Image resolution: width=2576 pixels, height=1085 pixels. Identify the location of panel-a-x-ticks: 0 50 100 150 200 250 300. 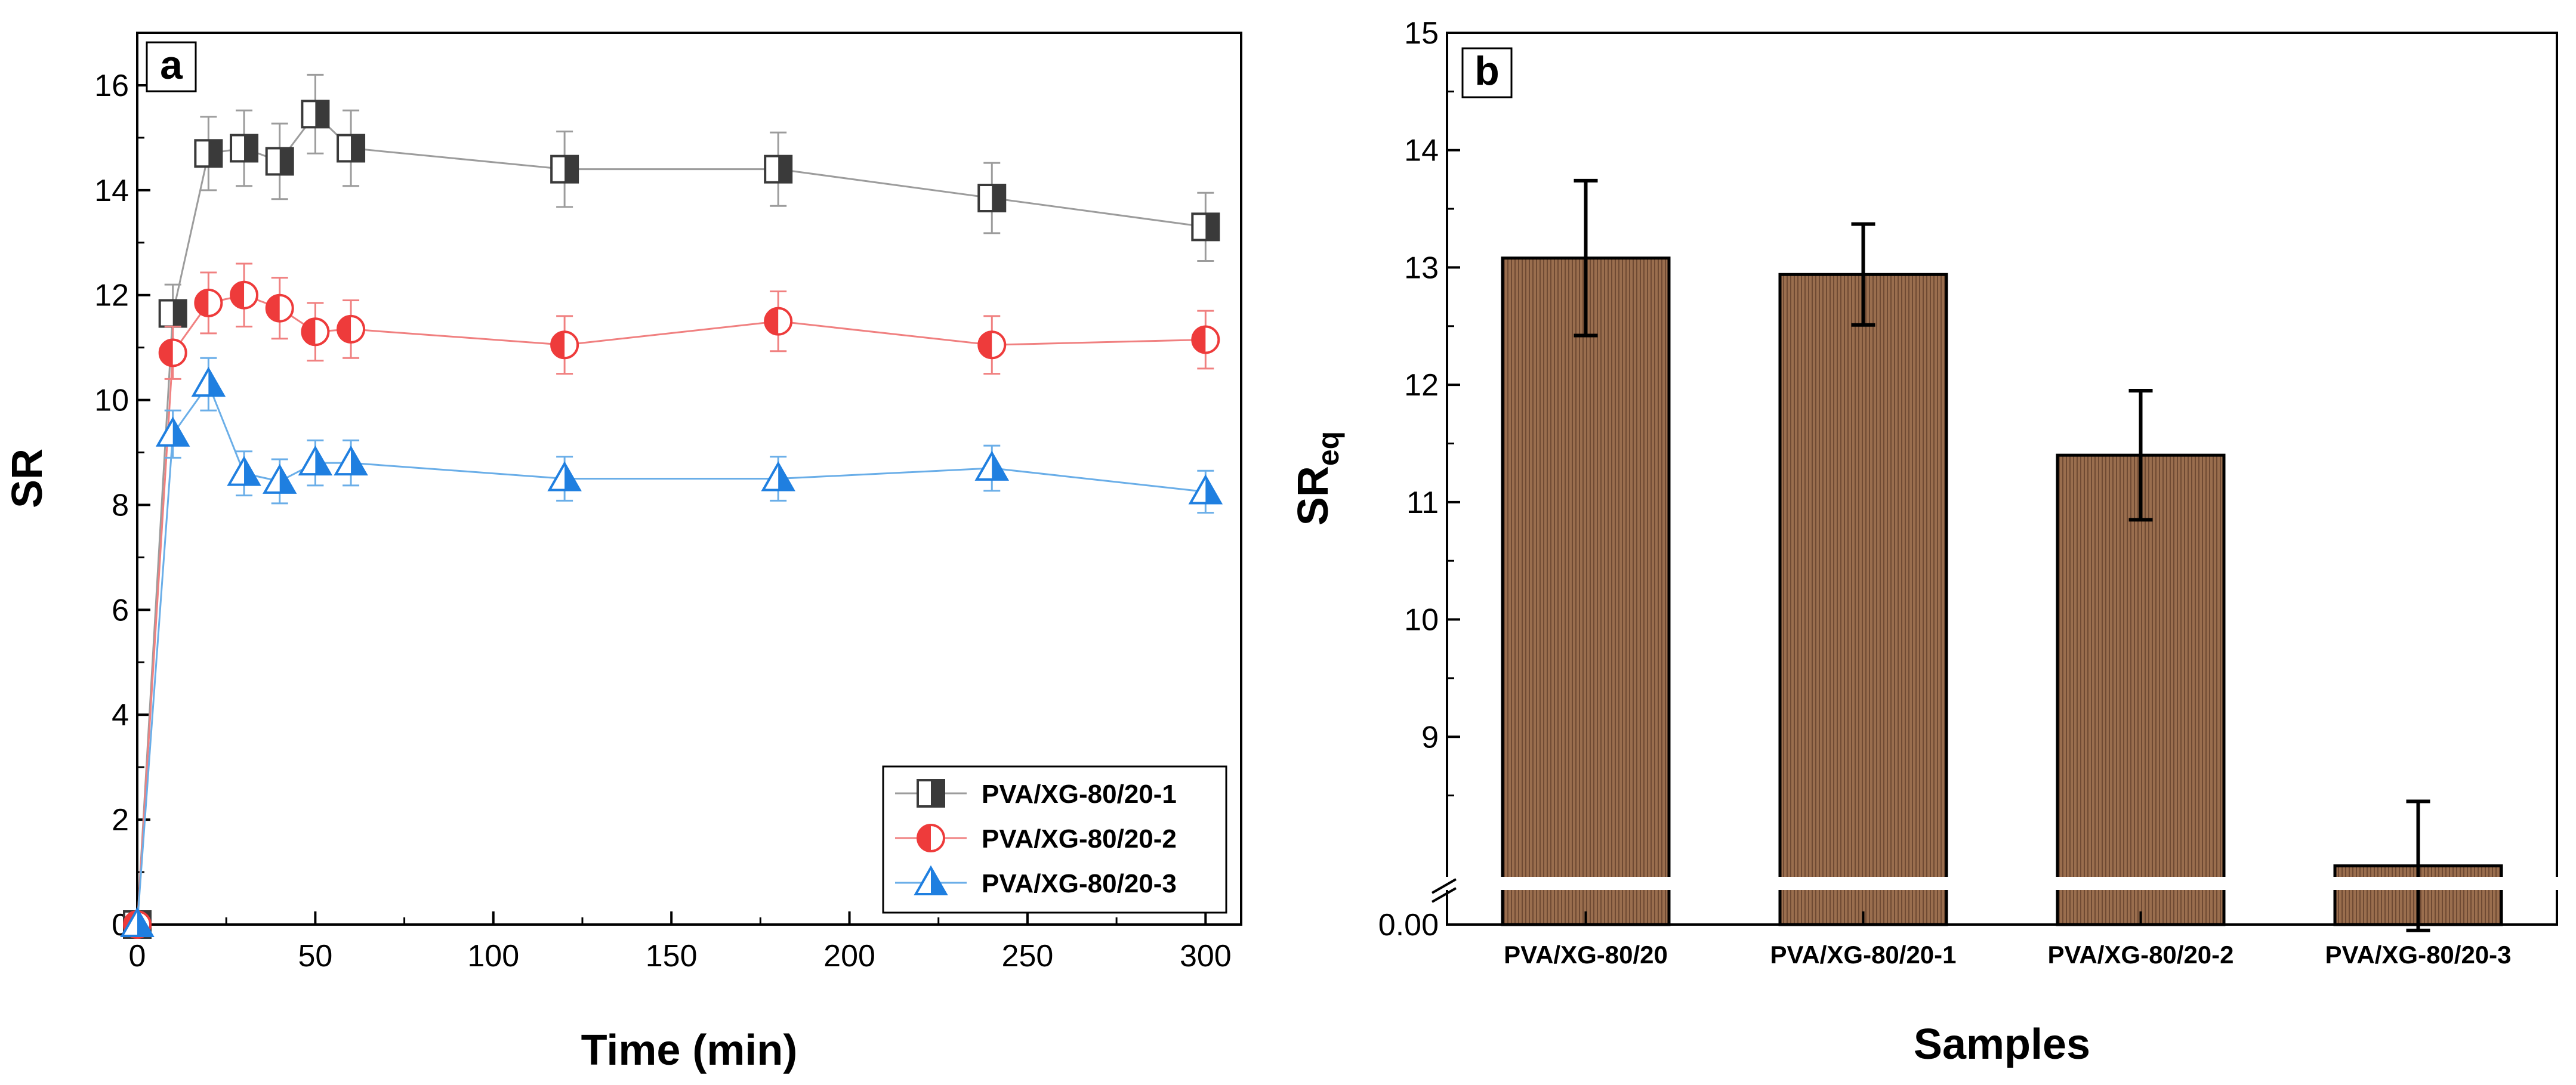
(680, 942).